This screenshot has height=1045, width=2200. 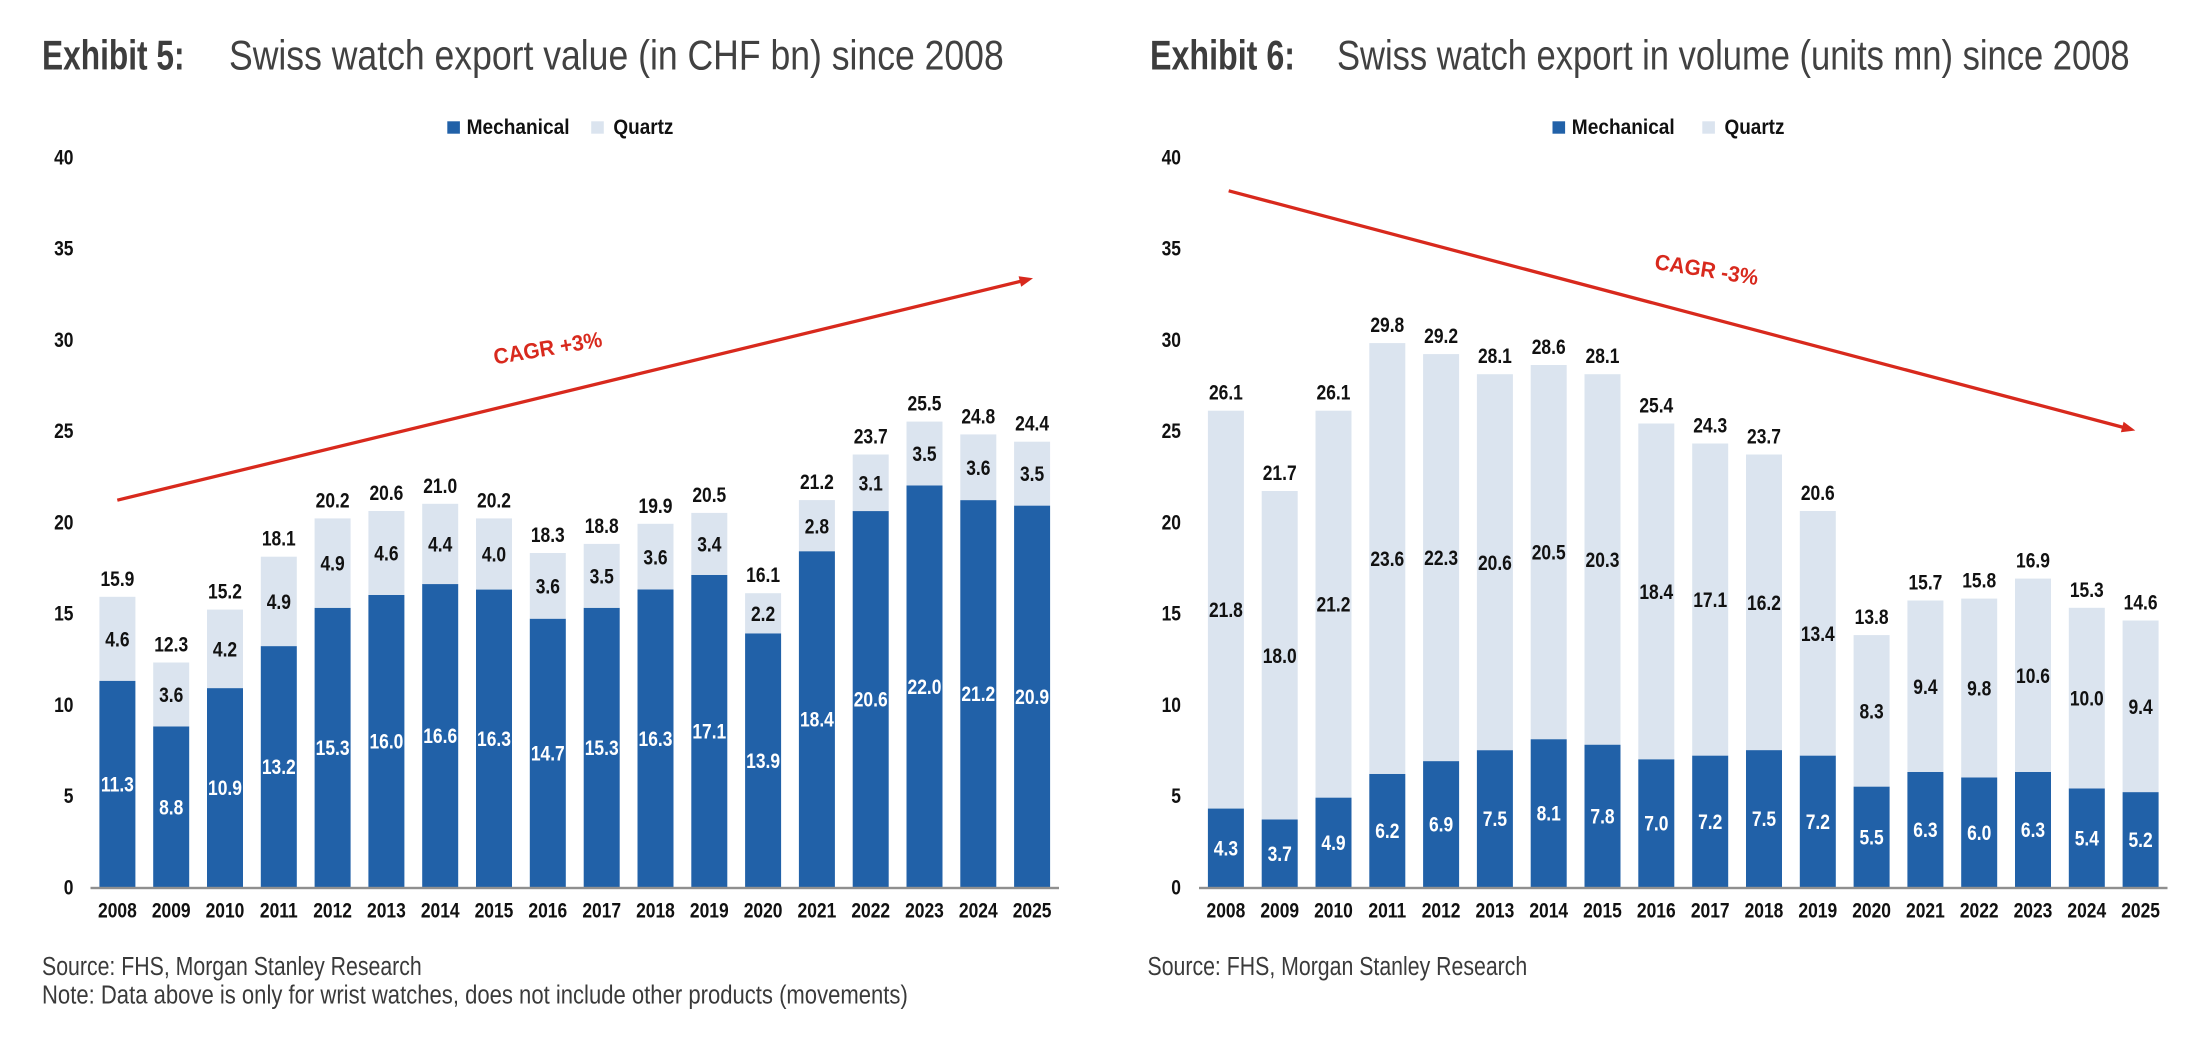 I want to click on svg-text: CAGR +3%, so click(x=548, y=348).